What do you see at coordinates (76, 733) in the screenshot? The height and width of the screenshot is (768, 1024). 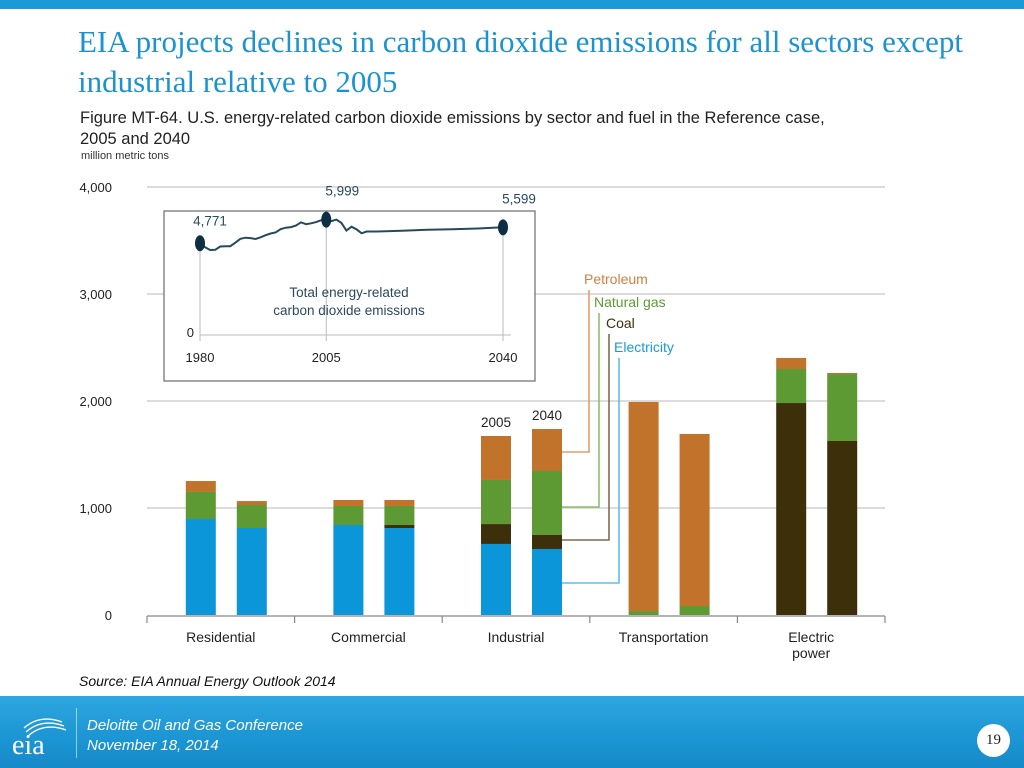 I see `footer-divider` at bounding box center [76, 733].